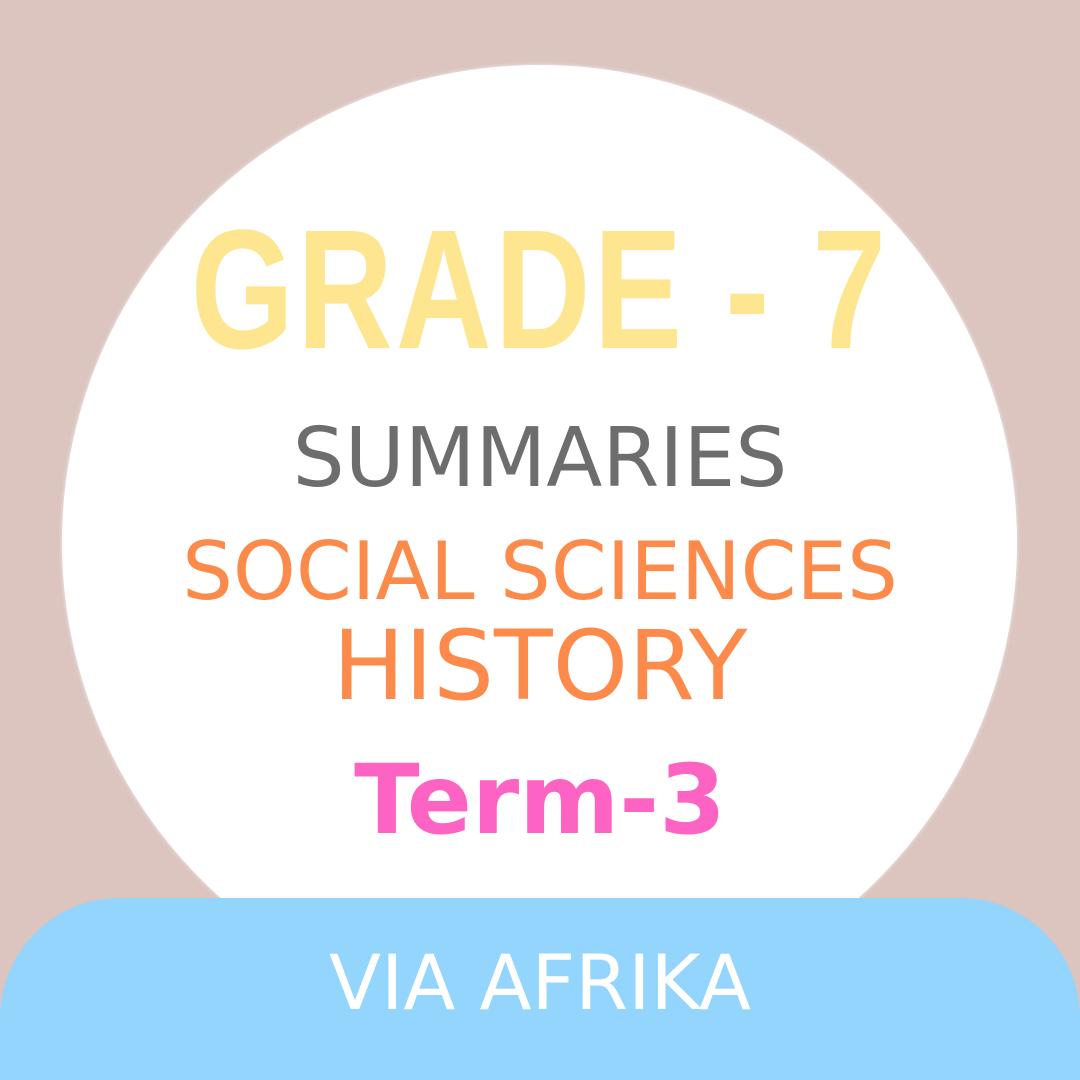 The image size is (1080, 1080). Describe the element at coordinates (540, 458) in the screenshot. I see `summaries-label: SUMMARIES` at that location.